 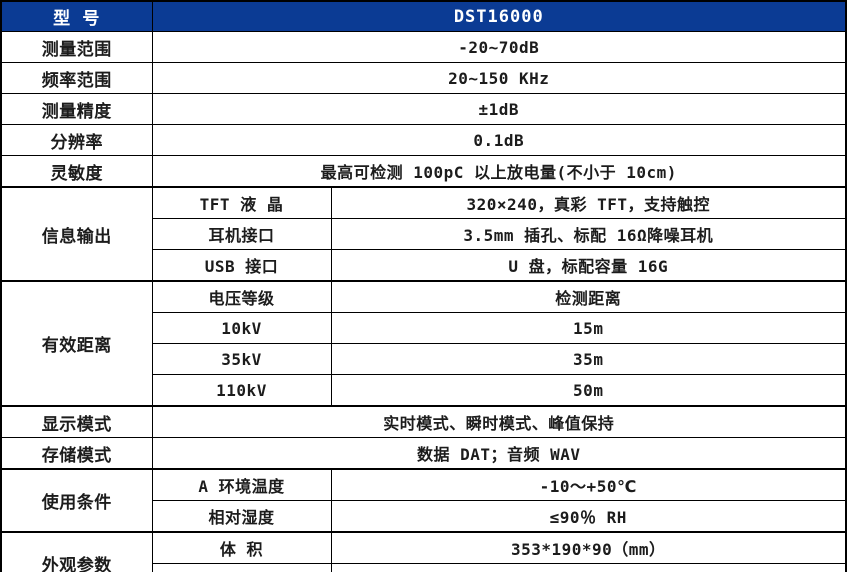 What do you see at coordinates (76, 47) in the screenshot?
I see `section-label-cell: 测量范围` at bounding box center [76, 47].